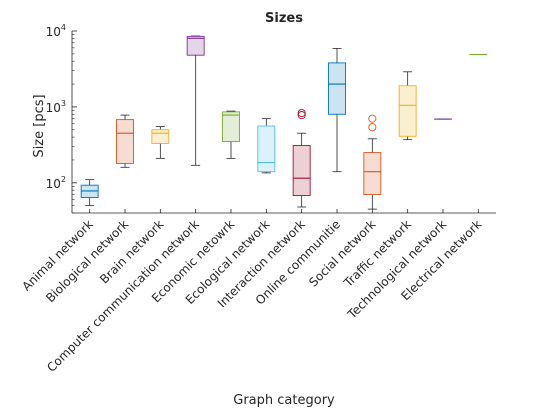 This screenshot has width=548, height=410. What do you see at coordinates (284, 400) in the screenshot?
I see `x-axis-label: Graph category` at bounding box center [284, 400].